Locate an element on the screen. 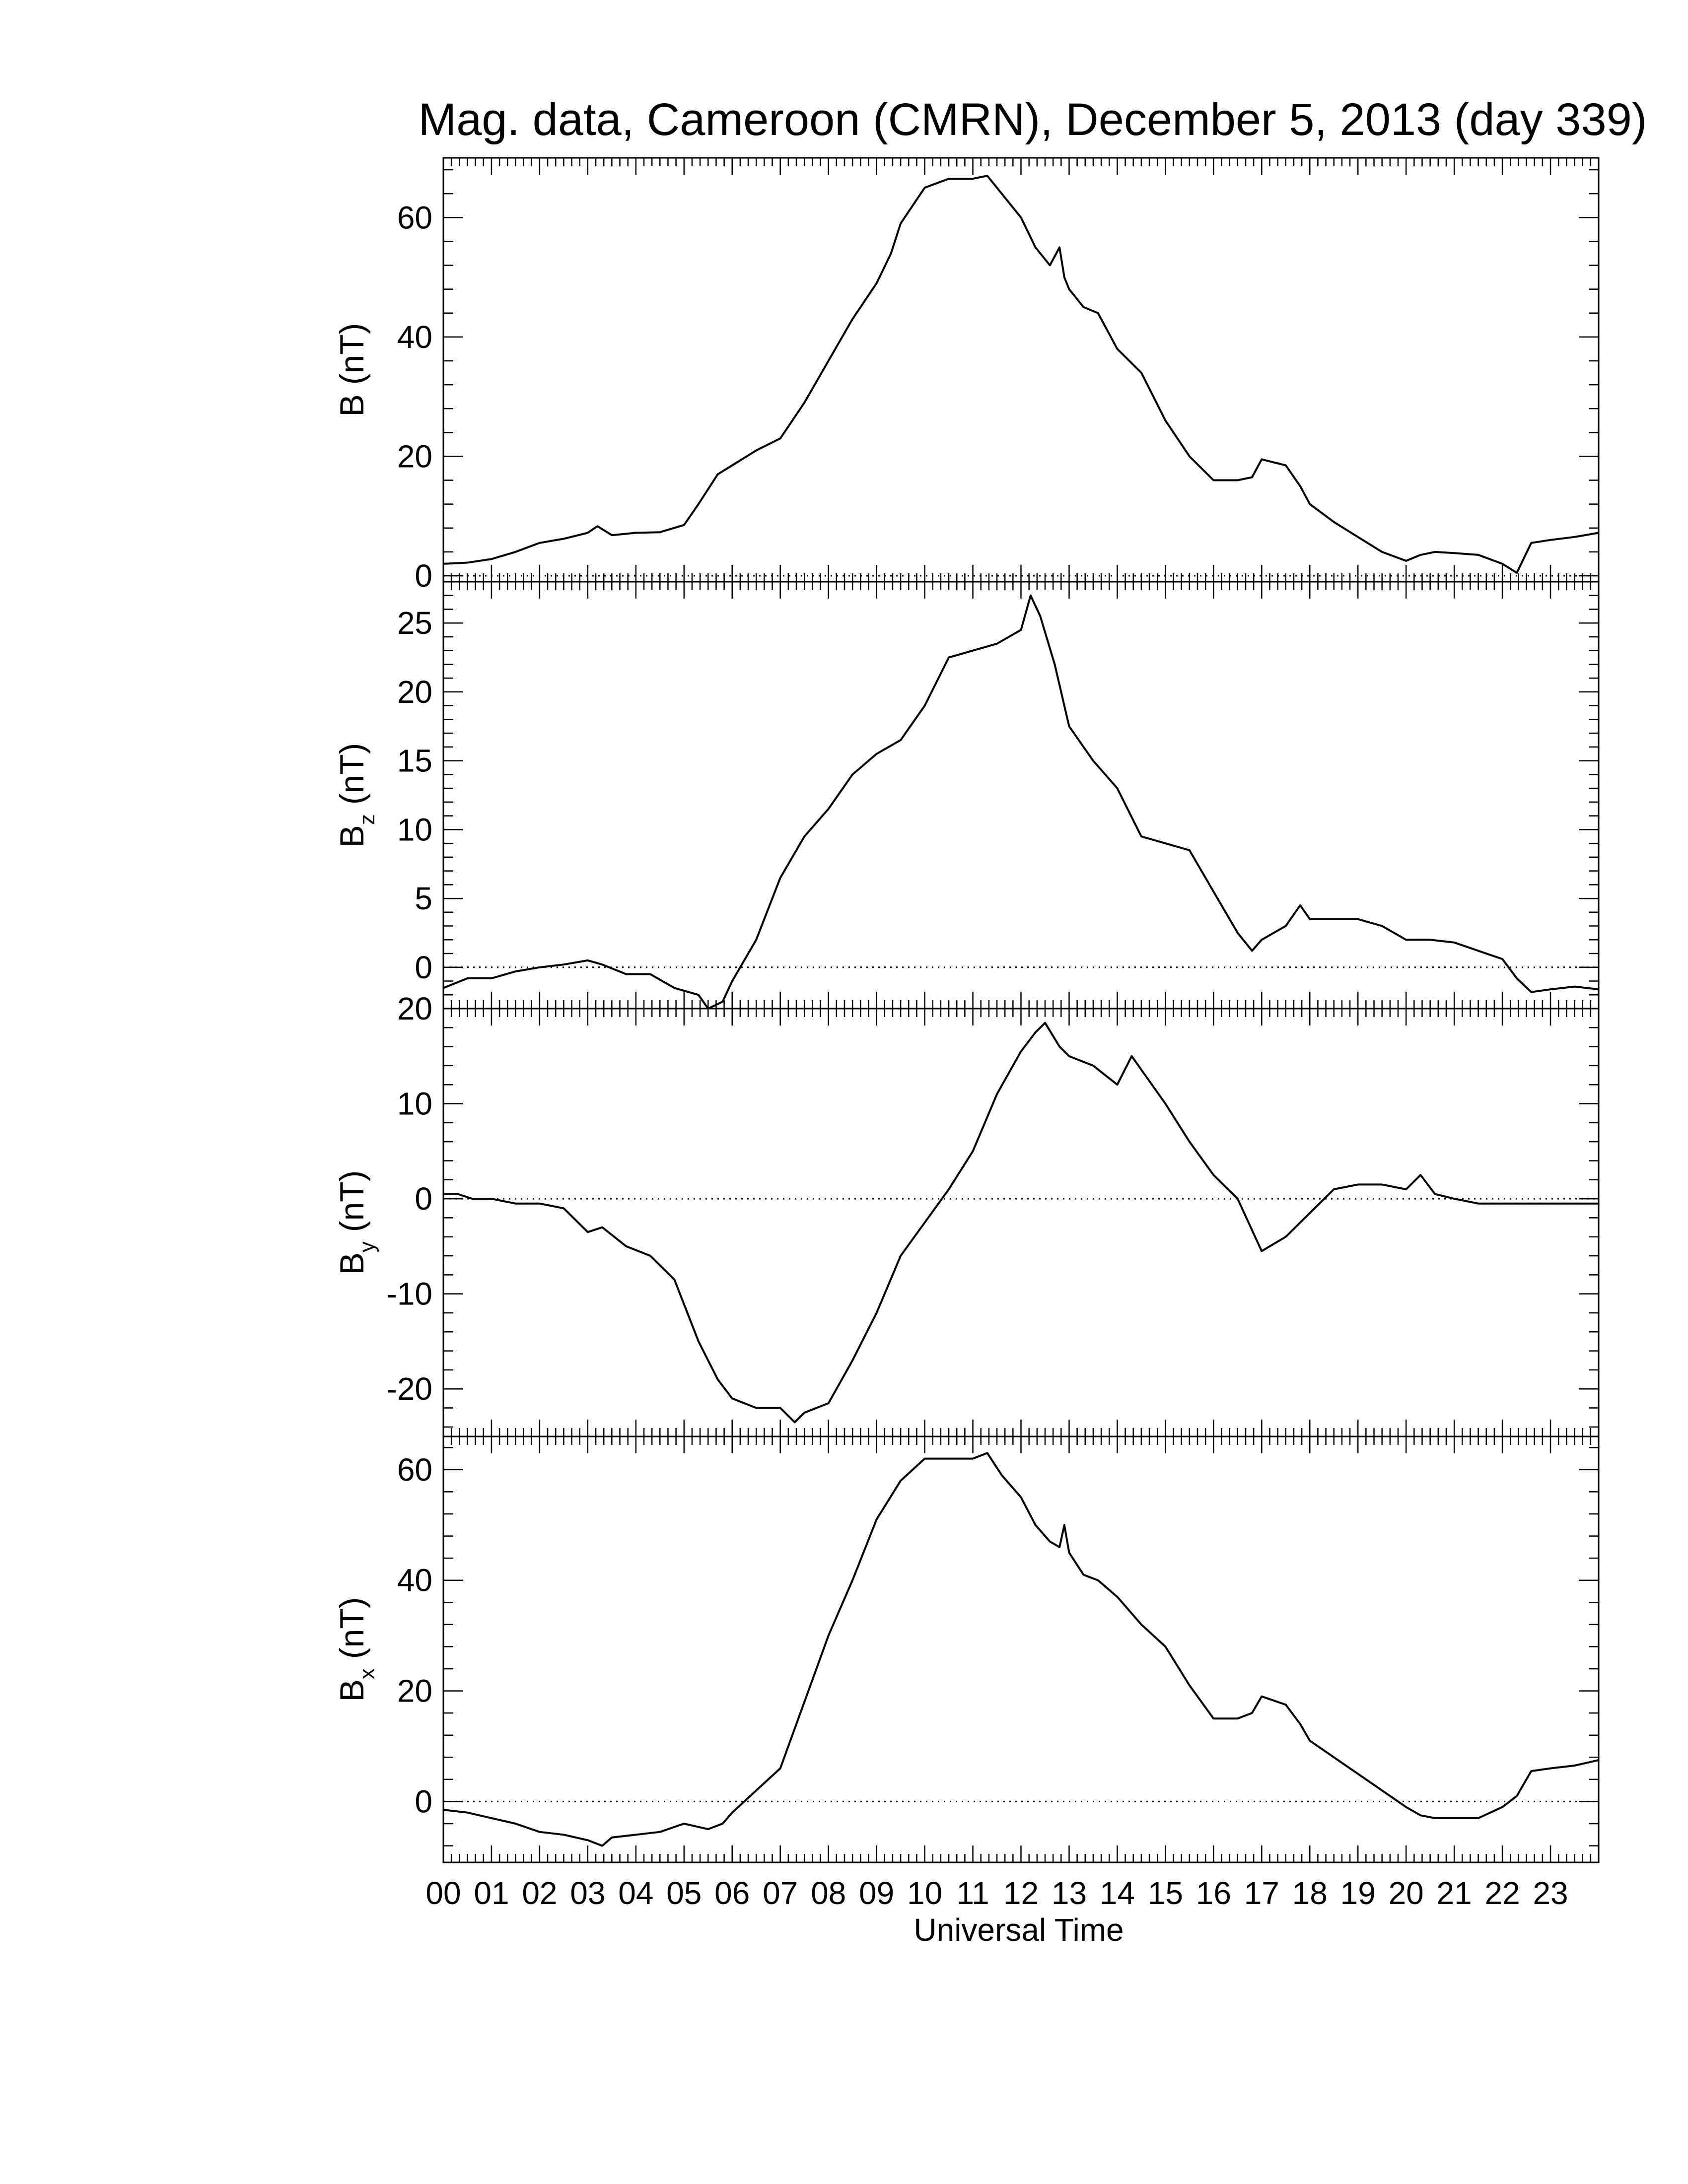 The width and height of the screenshot is (1688, 2184). x-tick-label: 11 is located at coordinates (972, 1893).